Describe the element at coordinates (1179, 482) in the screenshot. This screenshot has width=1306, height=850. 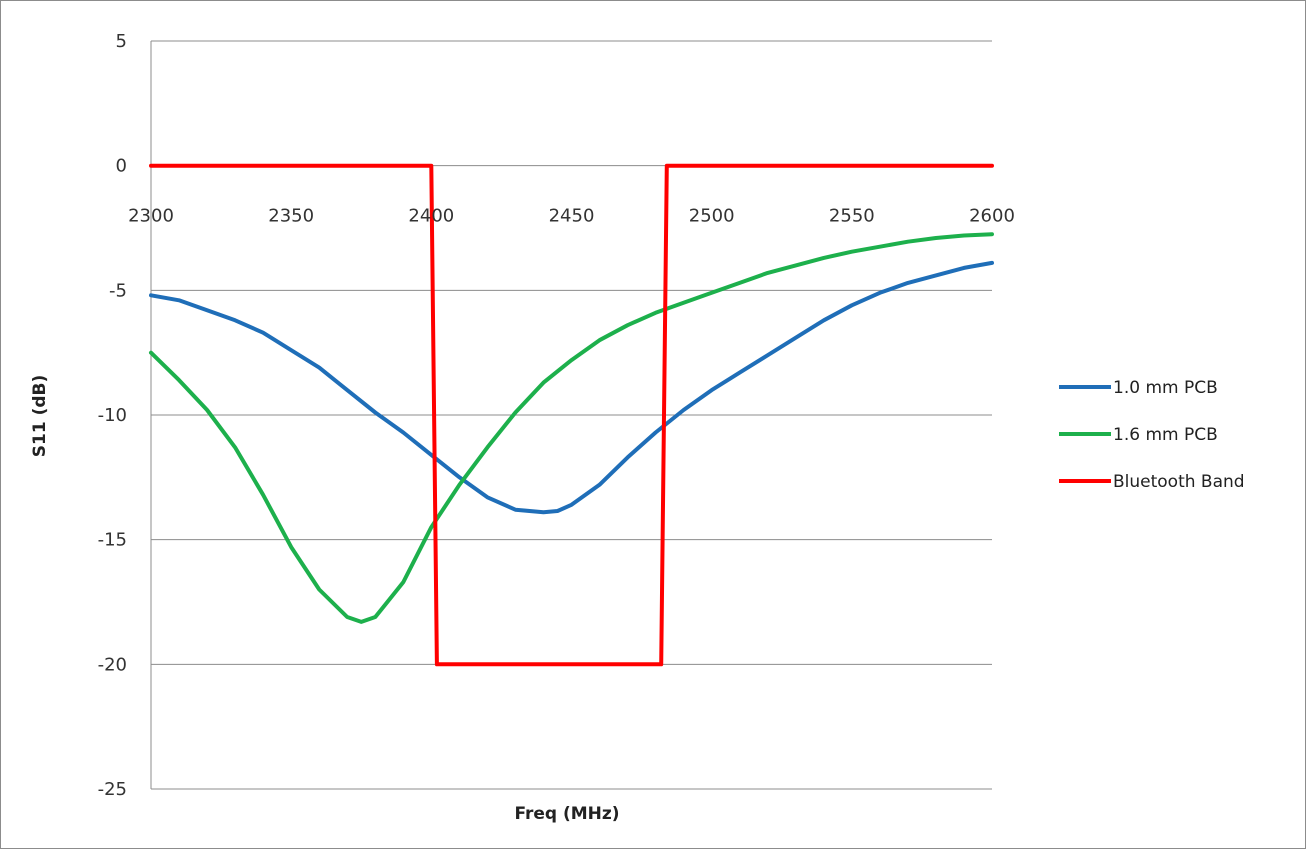
I see `legend-label-2: Bluetooth Band` at that location.